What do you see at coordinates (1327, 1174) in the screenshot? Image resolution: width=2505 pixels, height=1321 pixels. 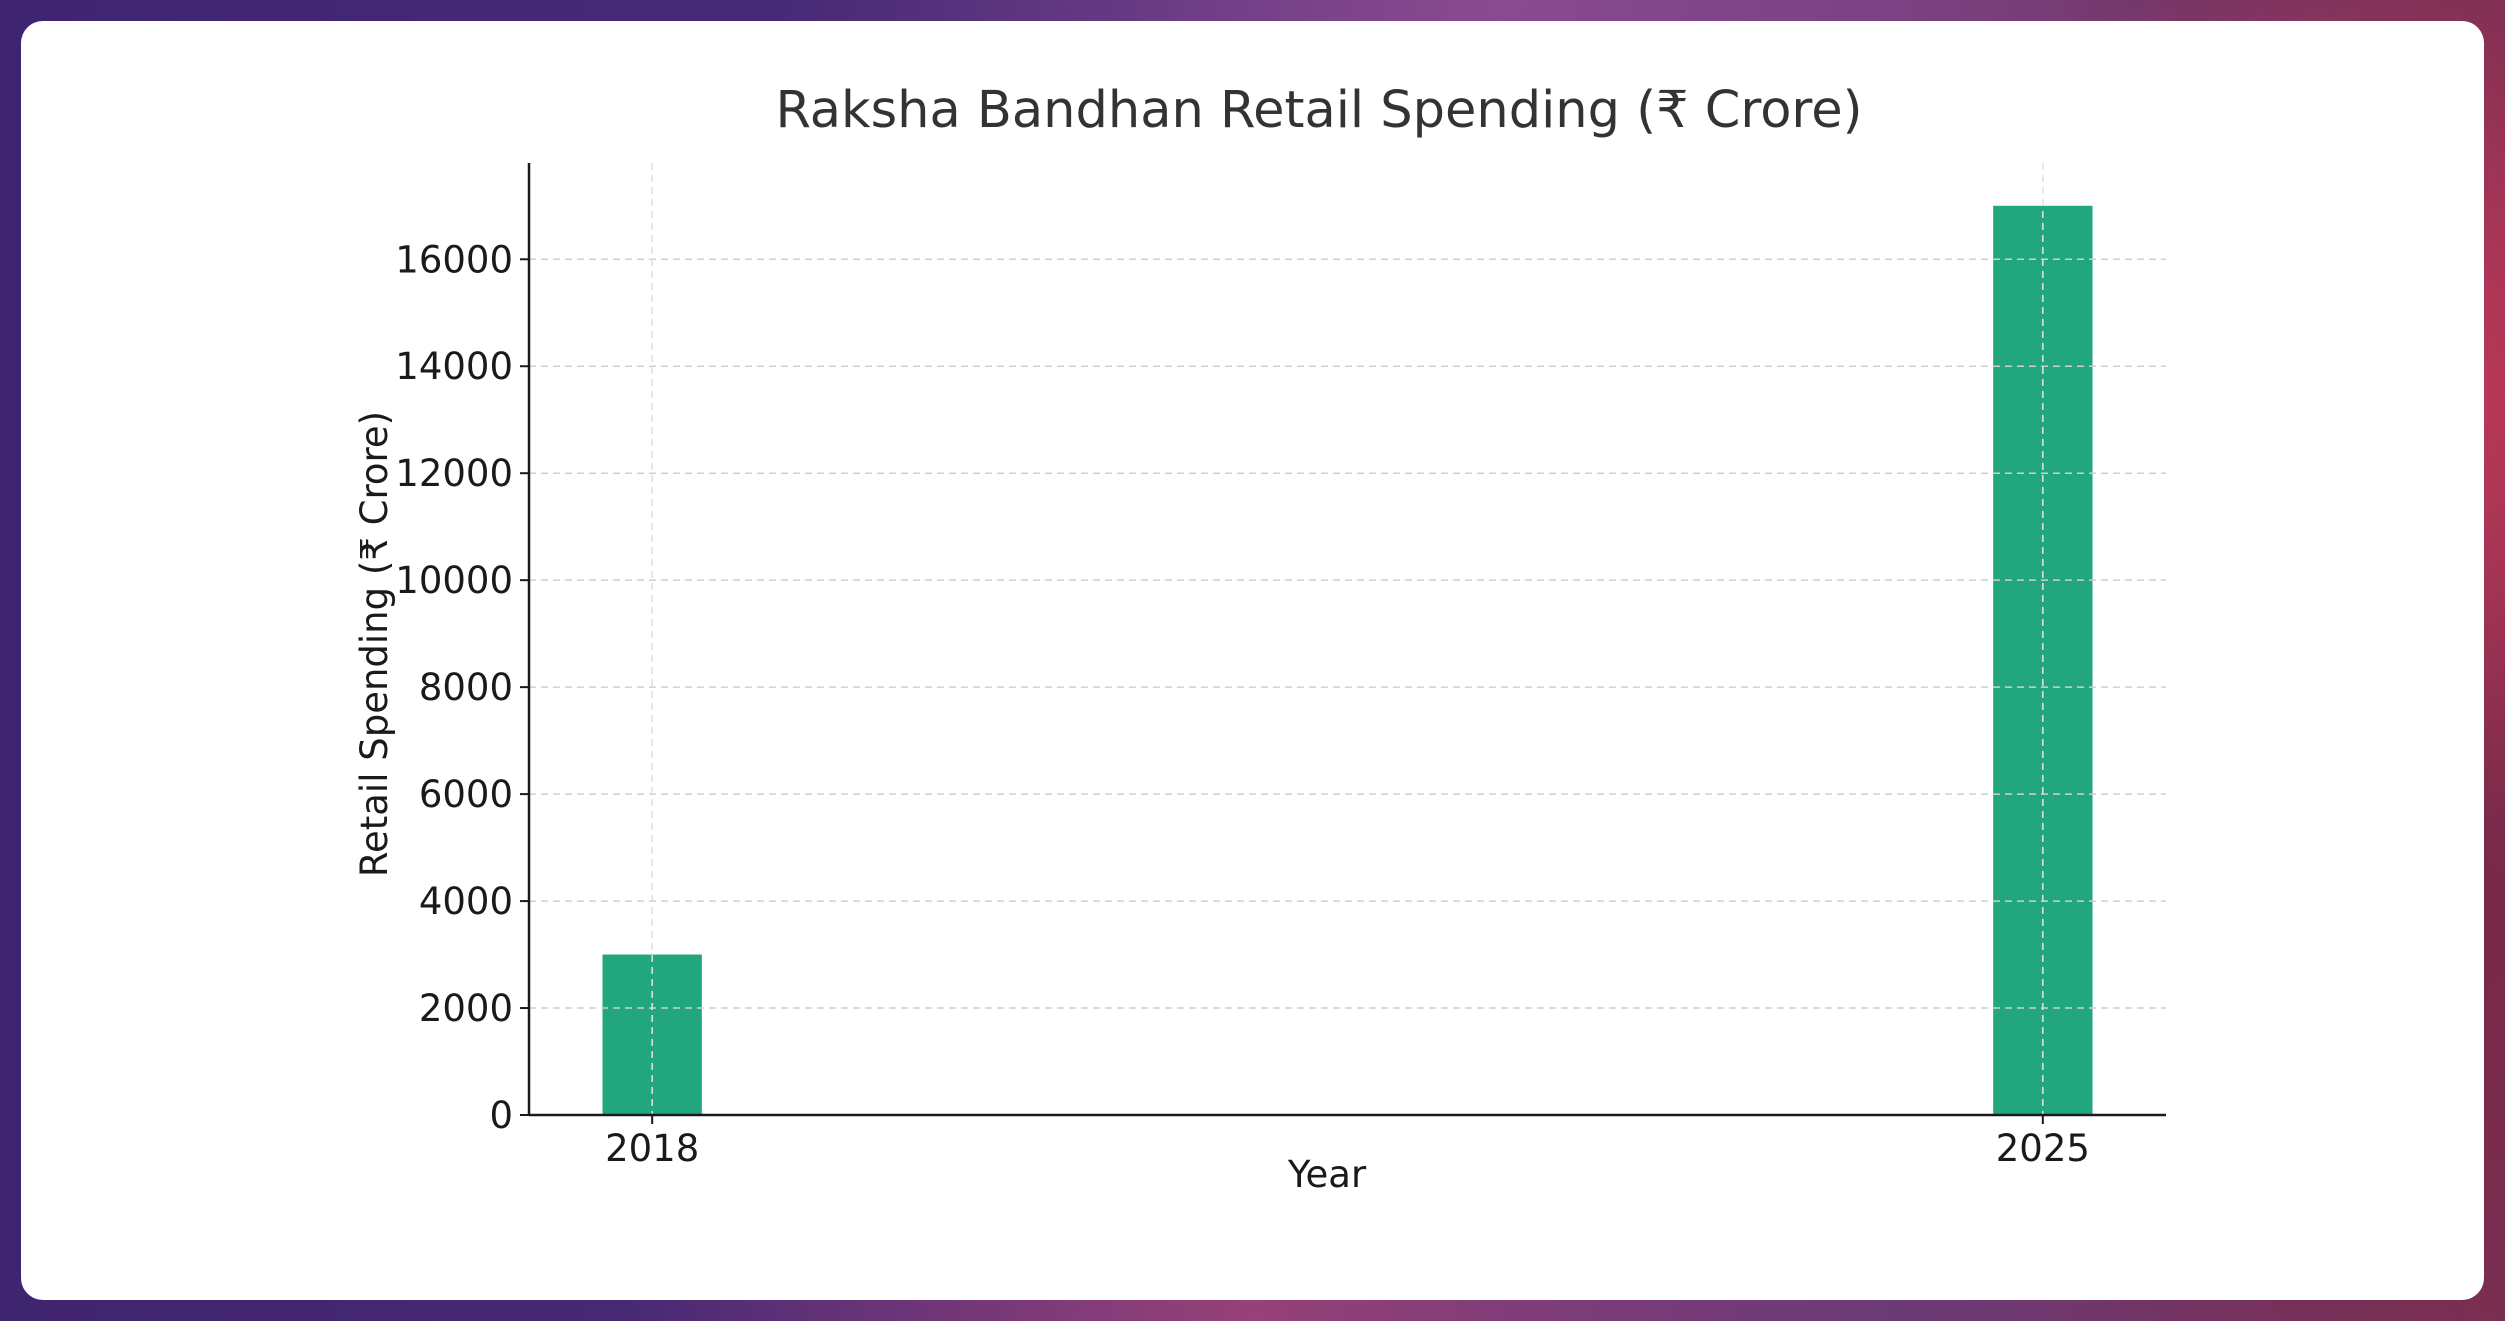 I see `x-axis-title: Year` at bounding box center [1327, 1174].